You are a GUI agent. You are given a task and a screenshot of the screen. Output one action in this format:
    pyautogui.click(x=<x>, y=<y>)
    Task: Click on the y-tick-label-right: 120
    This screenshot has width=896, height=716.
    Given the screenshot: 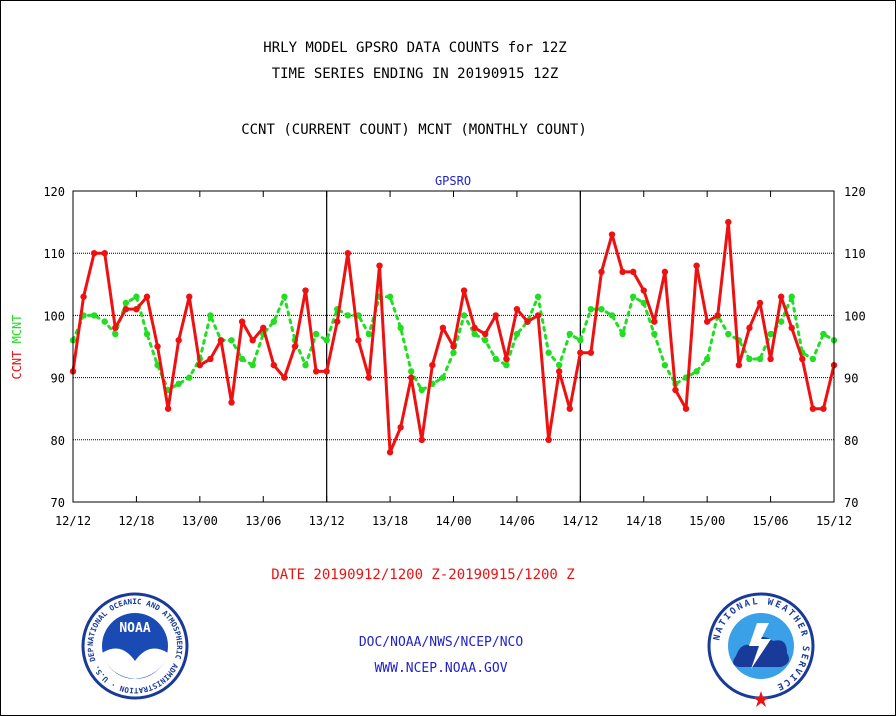 What is the action you would take?
    pyautogui.click(x=855, y=192)
    